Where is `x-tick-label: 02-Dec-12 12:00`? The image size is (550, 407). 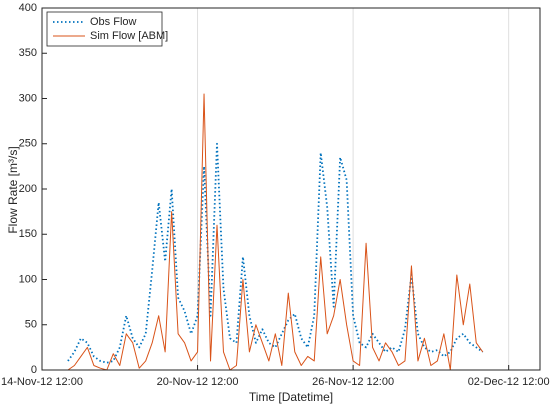
x-tick-label: 02-Dec-12 12:00 is located at coordinates (509, 382).